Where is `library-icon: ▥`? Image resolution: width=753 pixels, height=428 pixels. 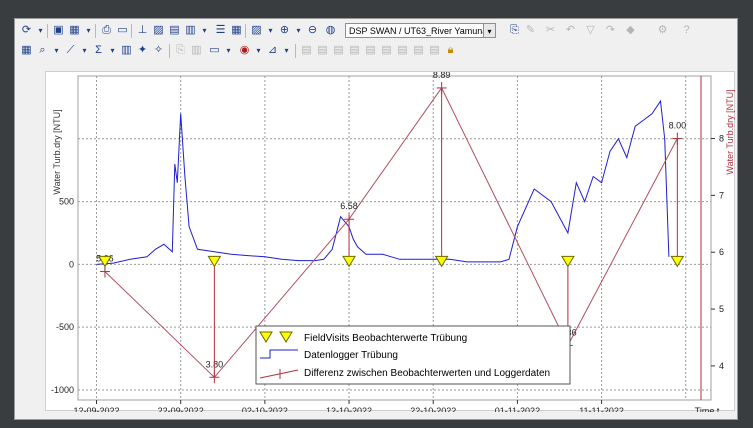
library-icon: ▥ is located at coordinates (196, 50).